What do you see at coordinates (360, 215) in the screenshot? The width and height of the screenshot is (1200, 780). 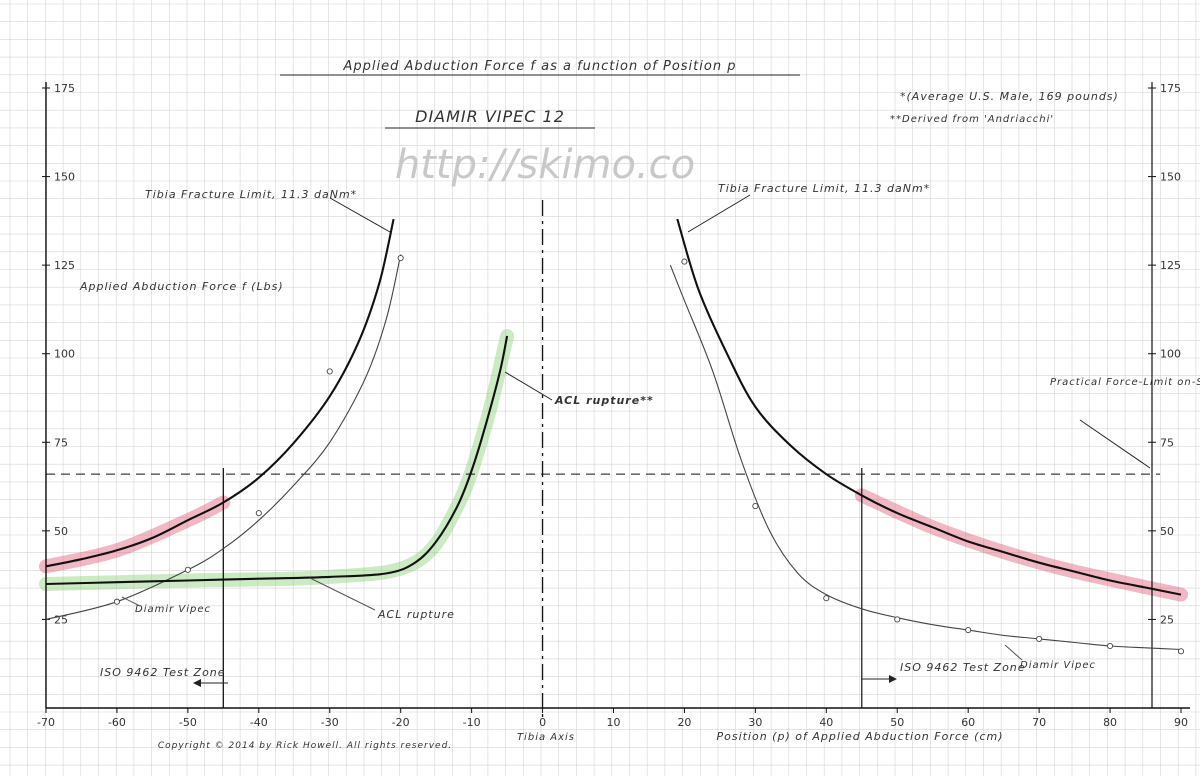 I see `leader-tibia-left` at bounding box center [360, 215].